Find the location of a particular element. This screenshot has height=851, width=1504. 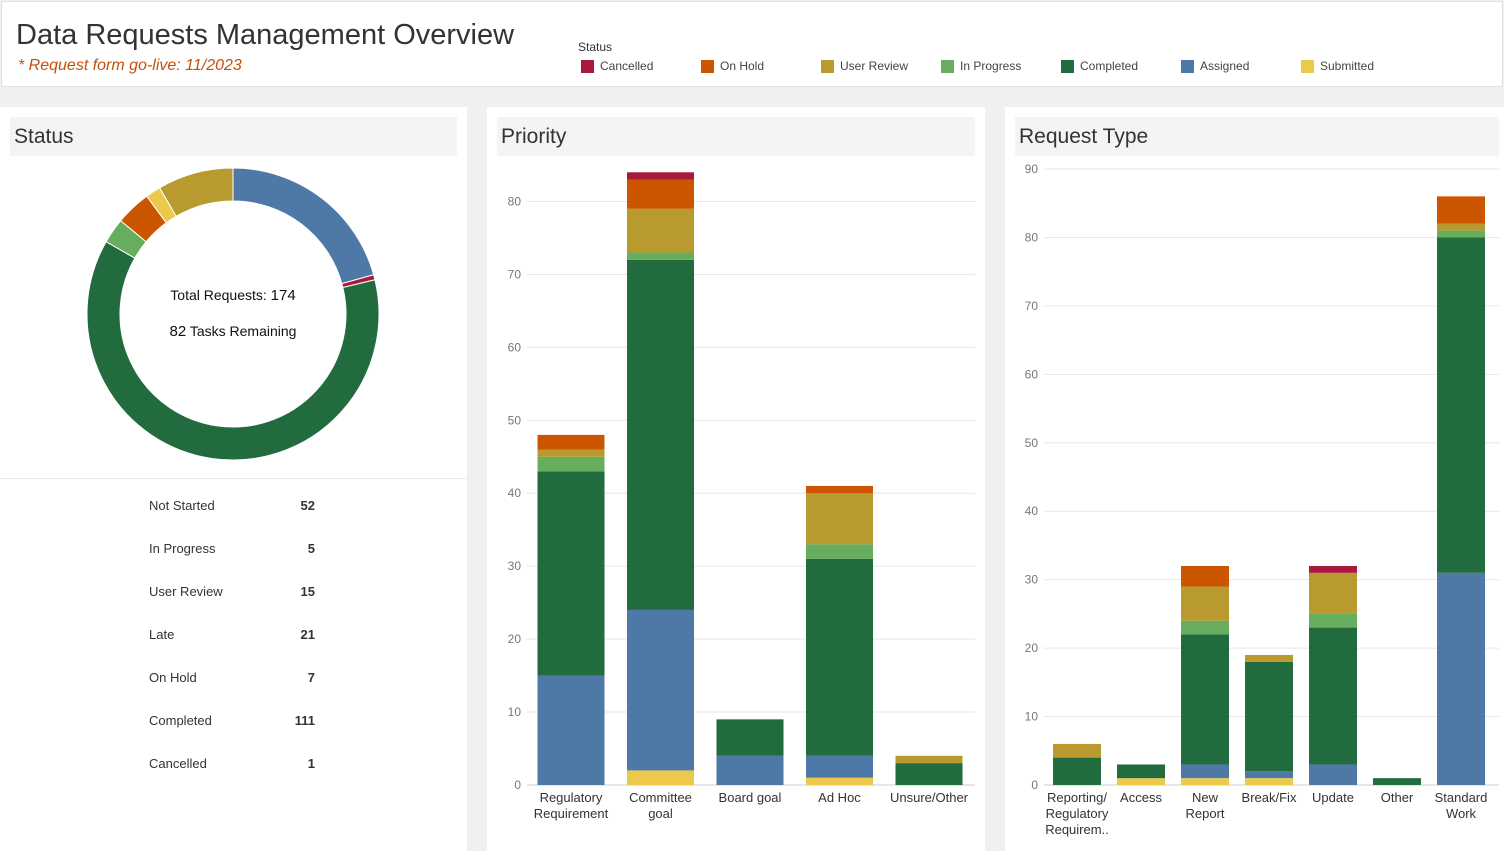

stat-value: 52 is located at coordinates (307, 505).